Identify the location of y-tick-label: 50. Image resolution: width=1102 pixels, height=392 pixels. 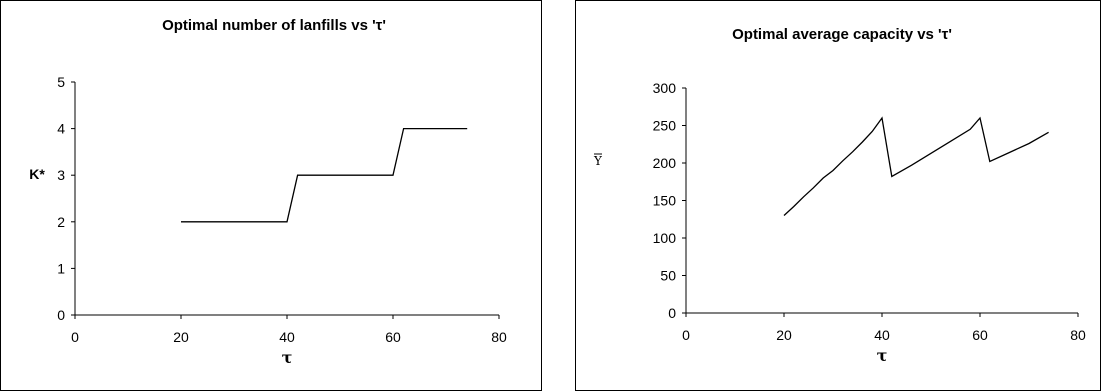
(668, 276).